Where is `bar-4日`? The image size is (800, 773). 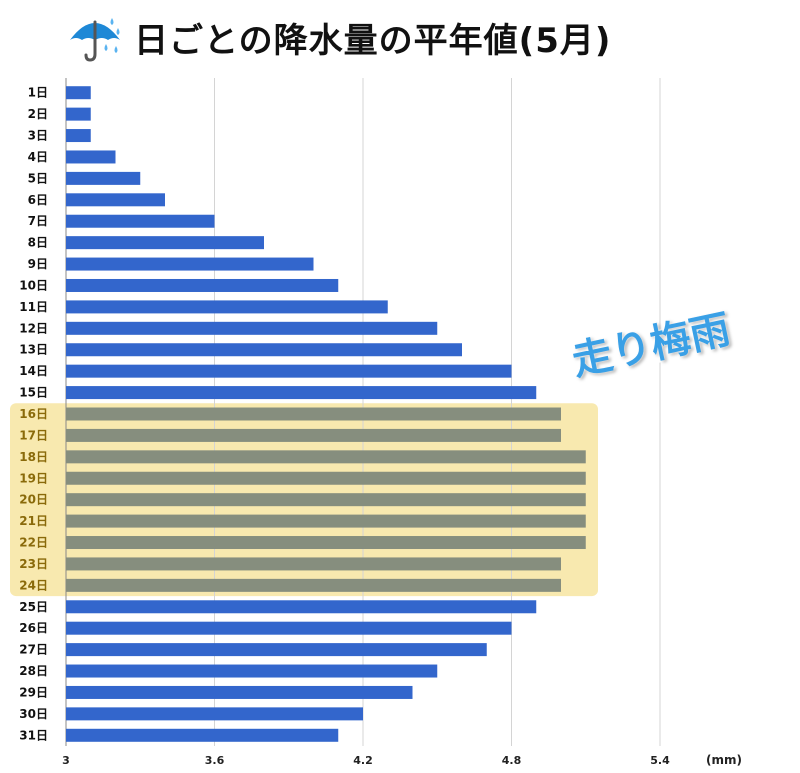
bar-4日 is located at coordinates (91, 157).